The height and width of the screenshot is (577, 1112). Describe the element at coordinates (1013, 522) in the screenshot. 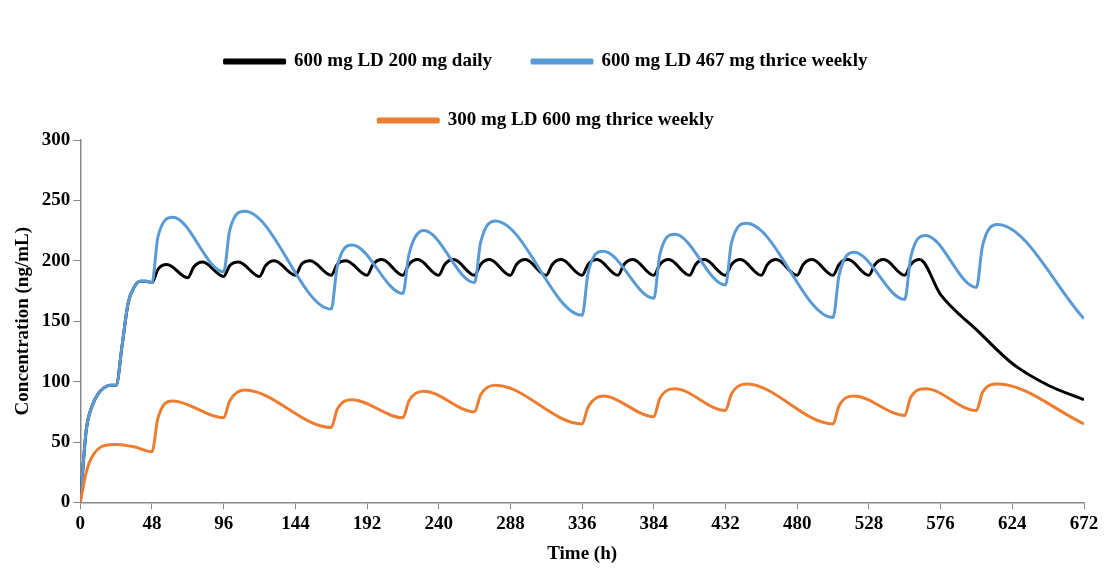

I see `x-tick-label: 624` at that location.